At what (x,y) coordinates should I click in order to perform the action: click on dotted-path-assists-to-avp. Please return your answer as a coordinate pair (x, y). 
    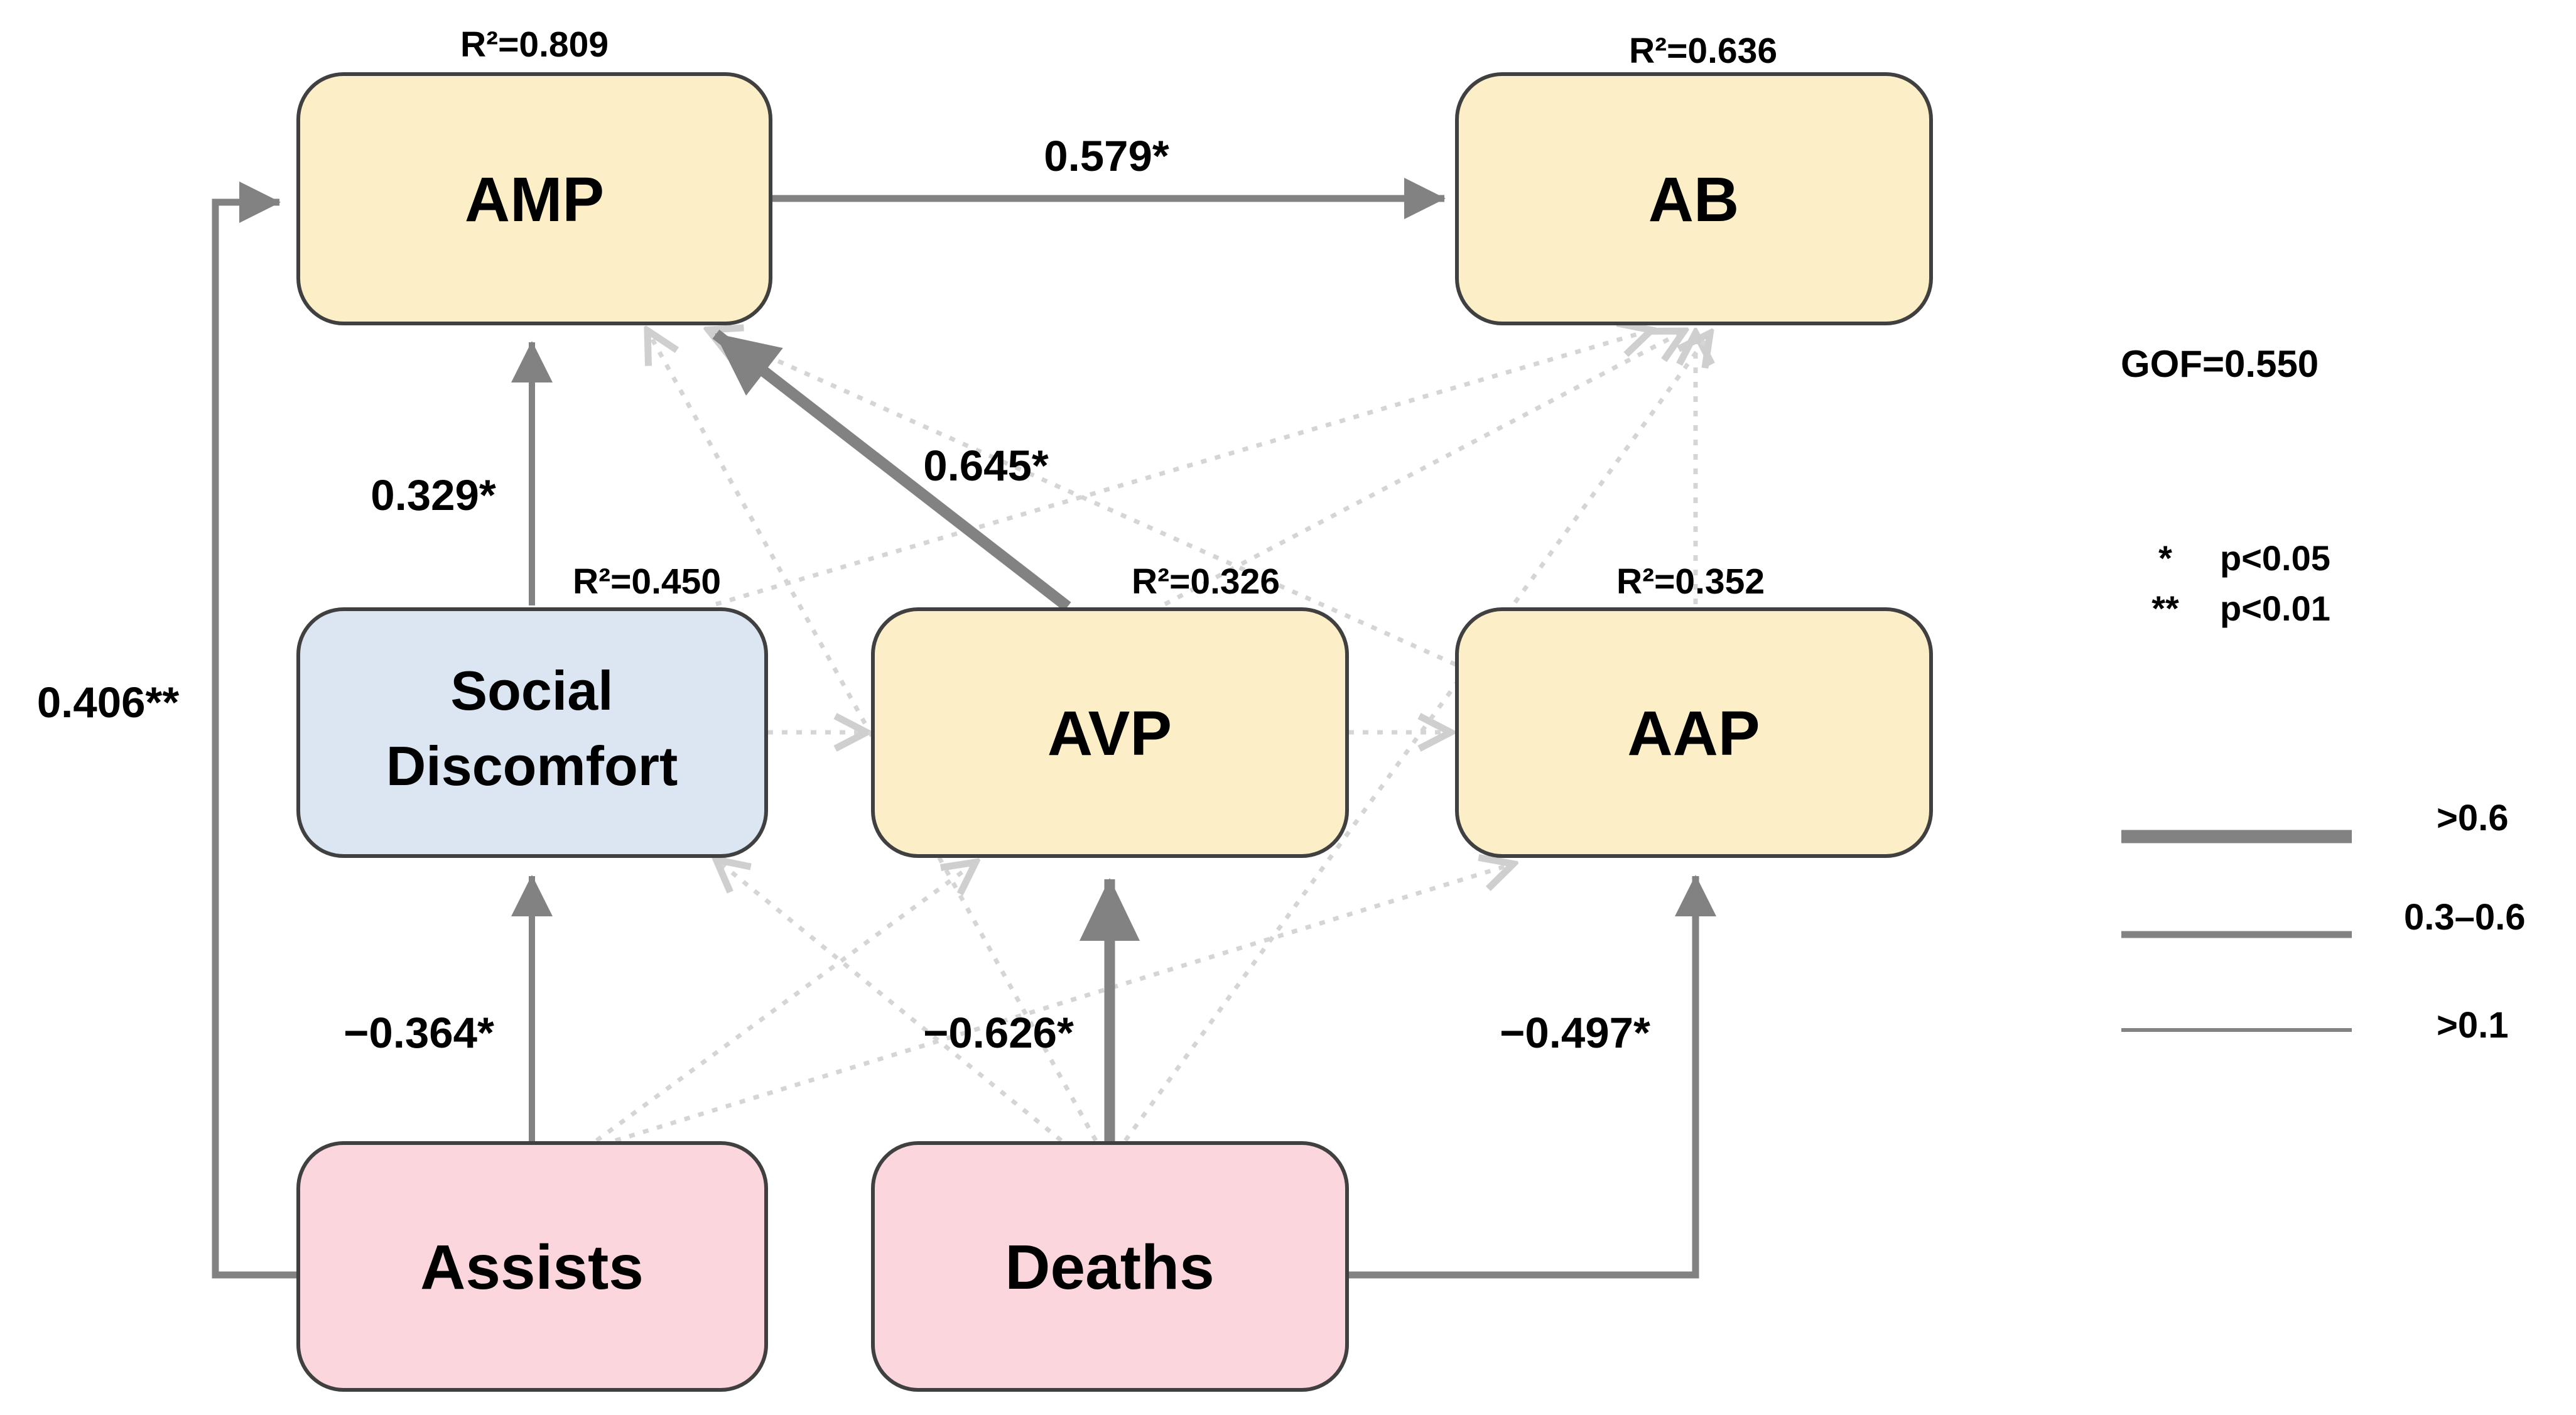
    Looking at the image, I should click on (785, 1002).